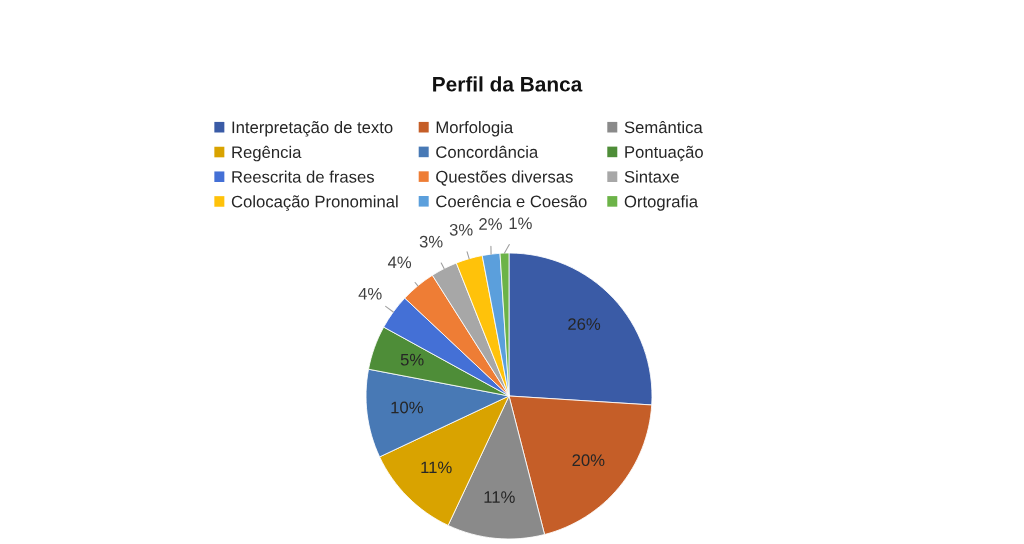 Image resolution: width=1024 pixels, height=544 pixels. I want to click on data-label: 20%, so click(588, 460).